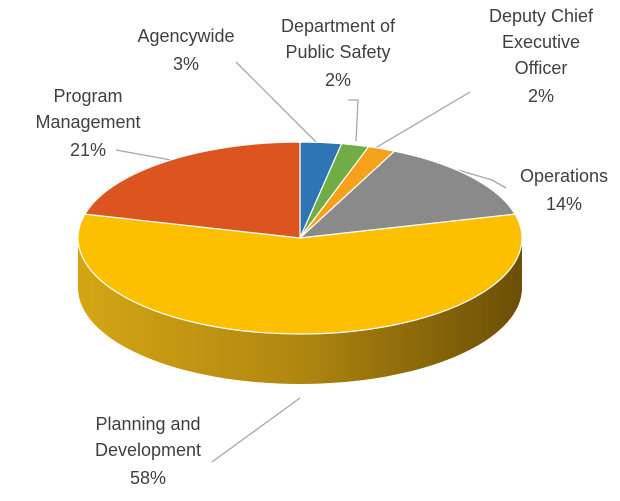 The image size is (620, 501). Describe the element at coordinates (88, 150) in the screenshot. I see `percent-label: 21%` at that location.